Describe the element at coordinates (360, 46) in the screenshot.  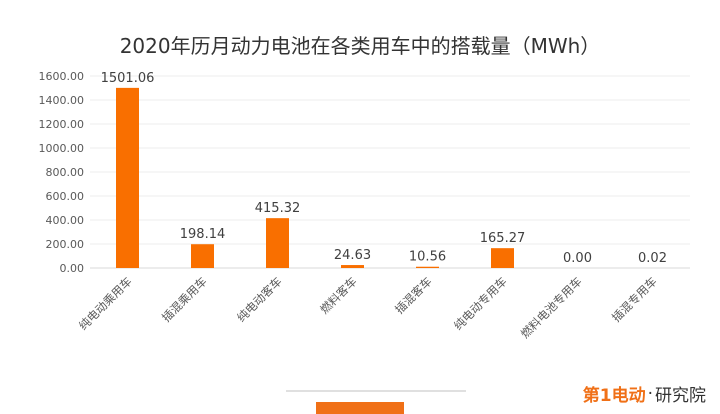
I see `chart-title: 2020年历月动力电池在各类用车中的搭载量（MWh）` at that location.